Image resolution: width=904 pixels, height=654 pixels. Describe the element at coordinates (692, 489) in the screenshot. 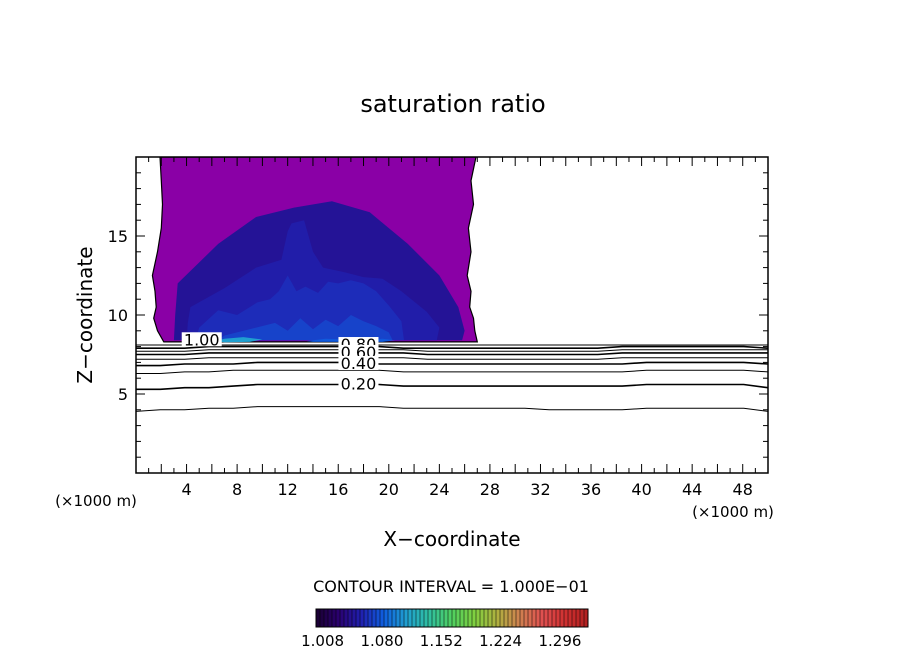

I see `x-tick-label: 44` at that location.